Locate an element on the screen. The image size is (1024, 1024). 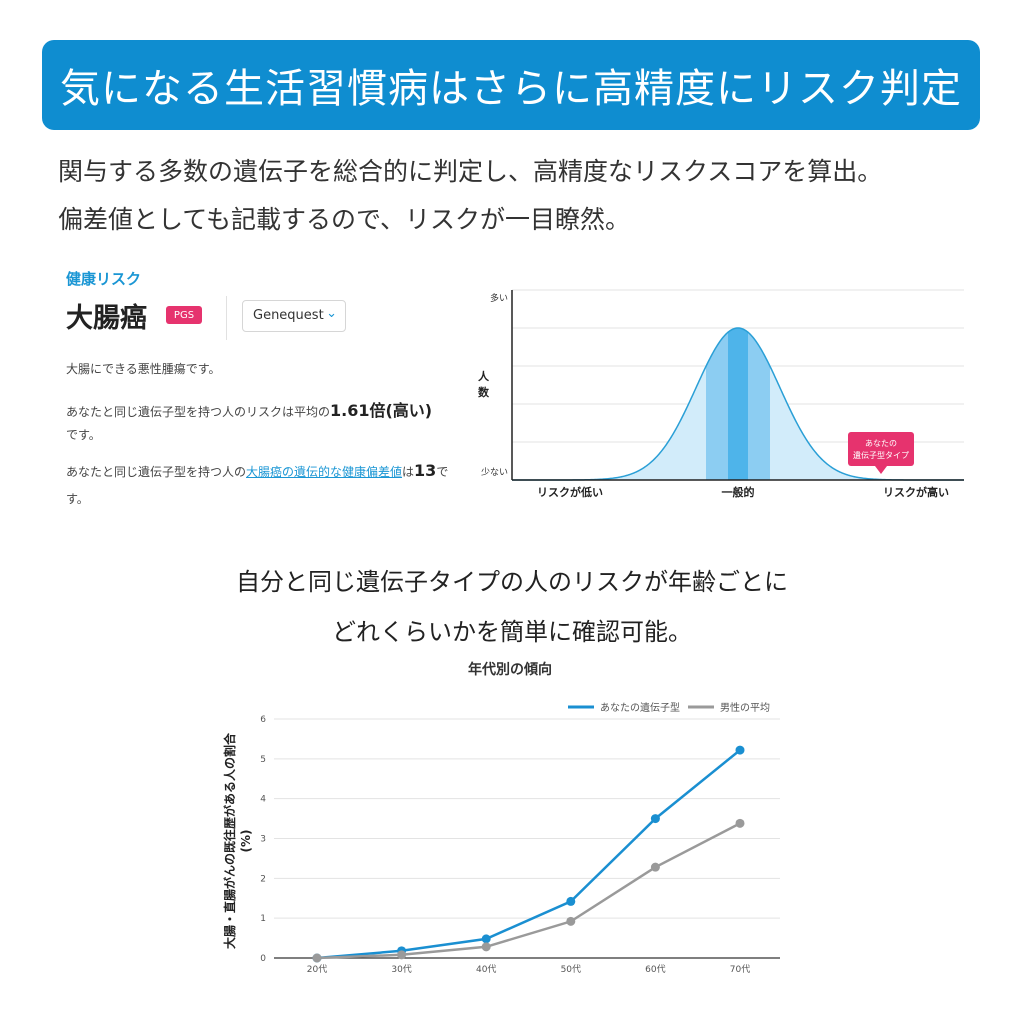
x-tick-label: 60代 is located at coordinates (655, 969).